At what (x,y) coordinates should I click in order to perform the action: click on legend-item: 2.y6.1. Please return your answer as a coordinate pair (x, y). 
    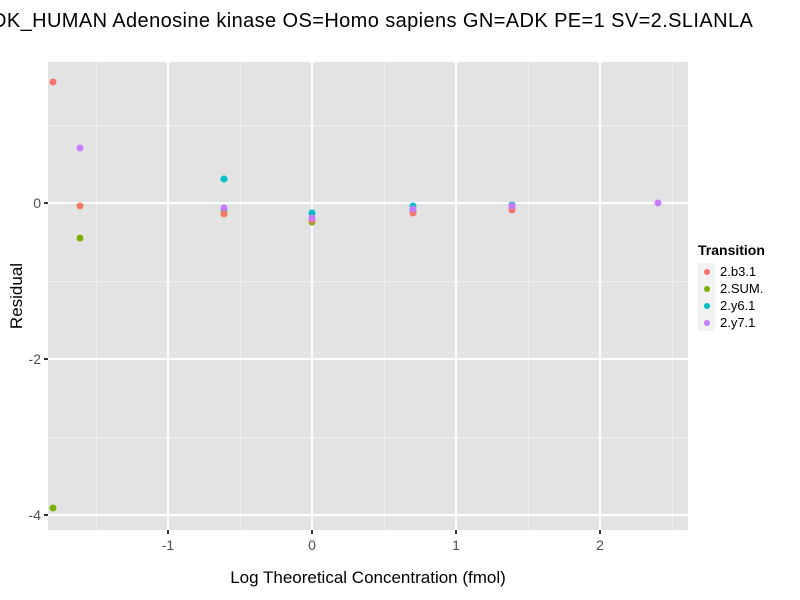
    Looking at the image, I should click on (731, 305).